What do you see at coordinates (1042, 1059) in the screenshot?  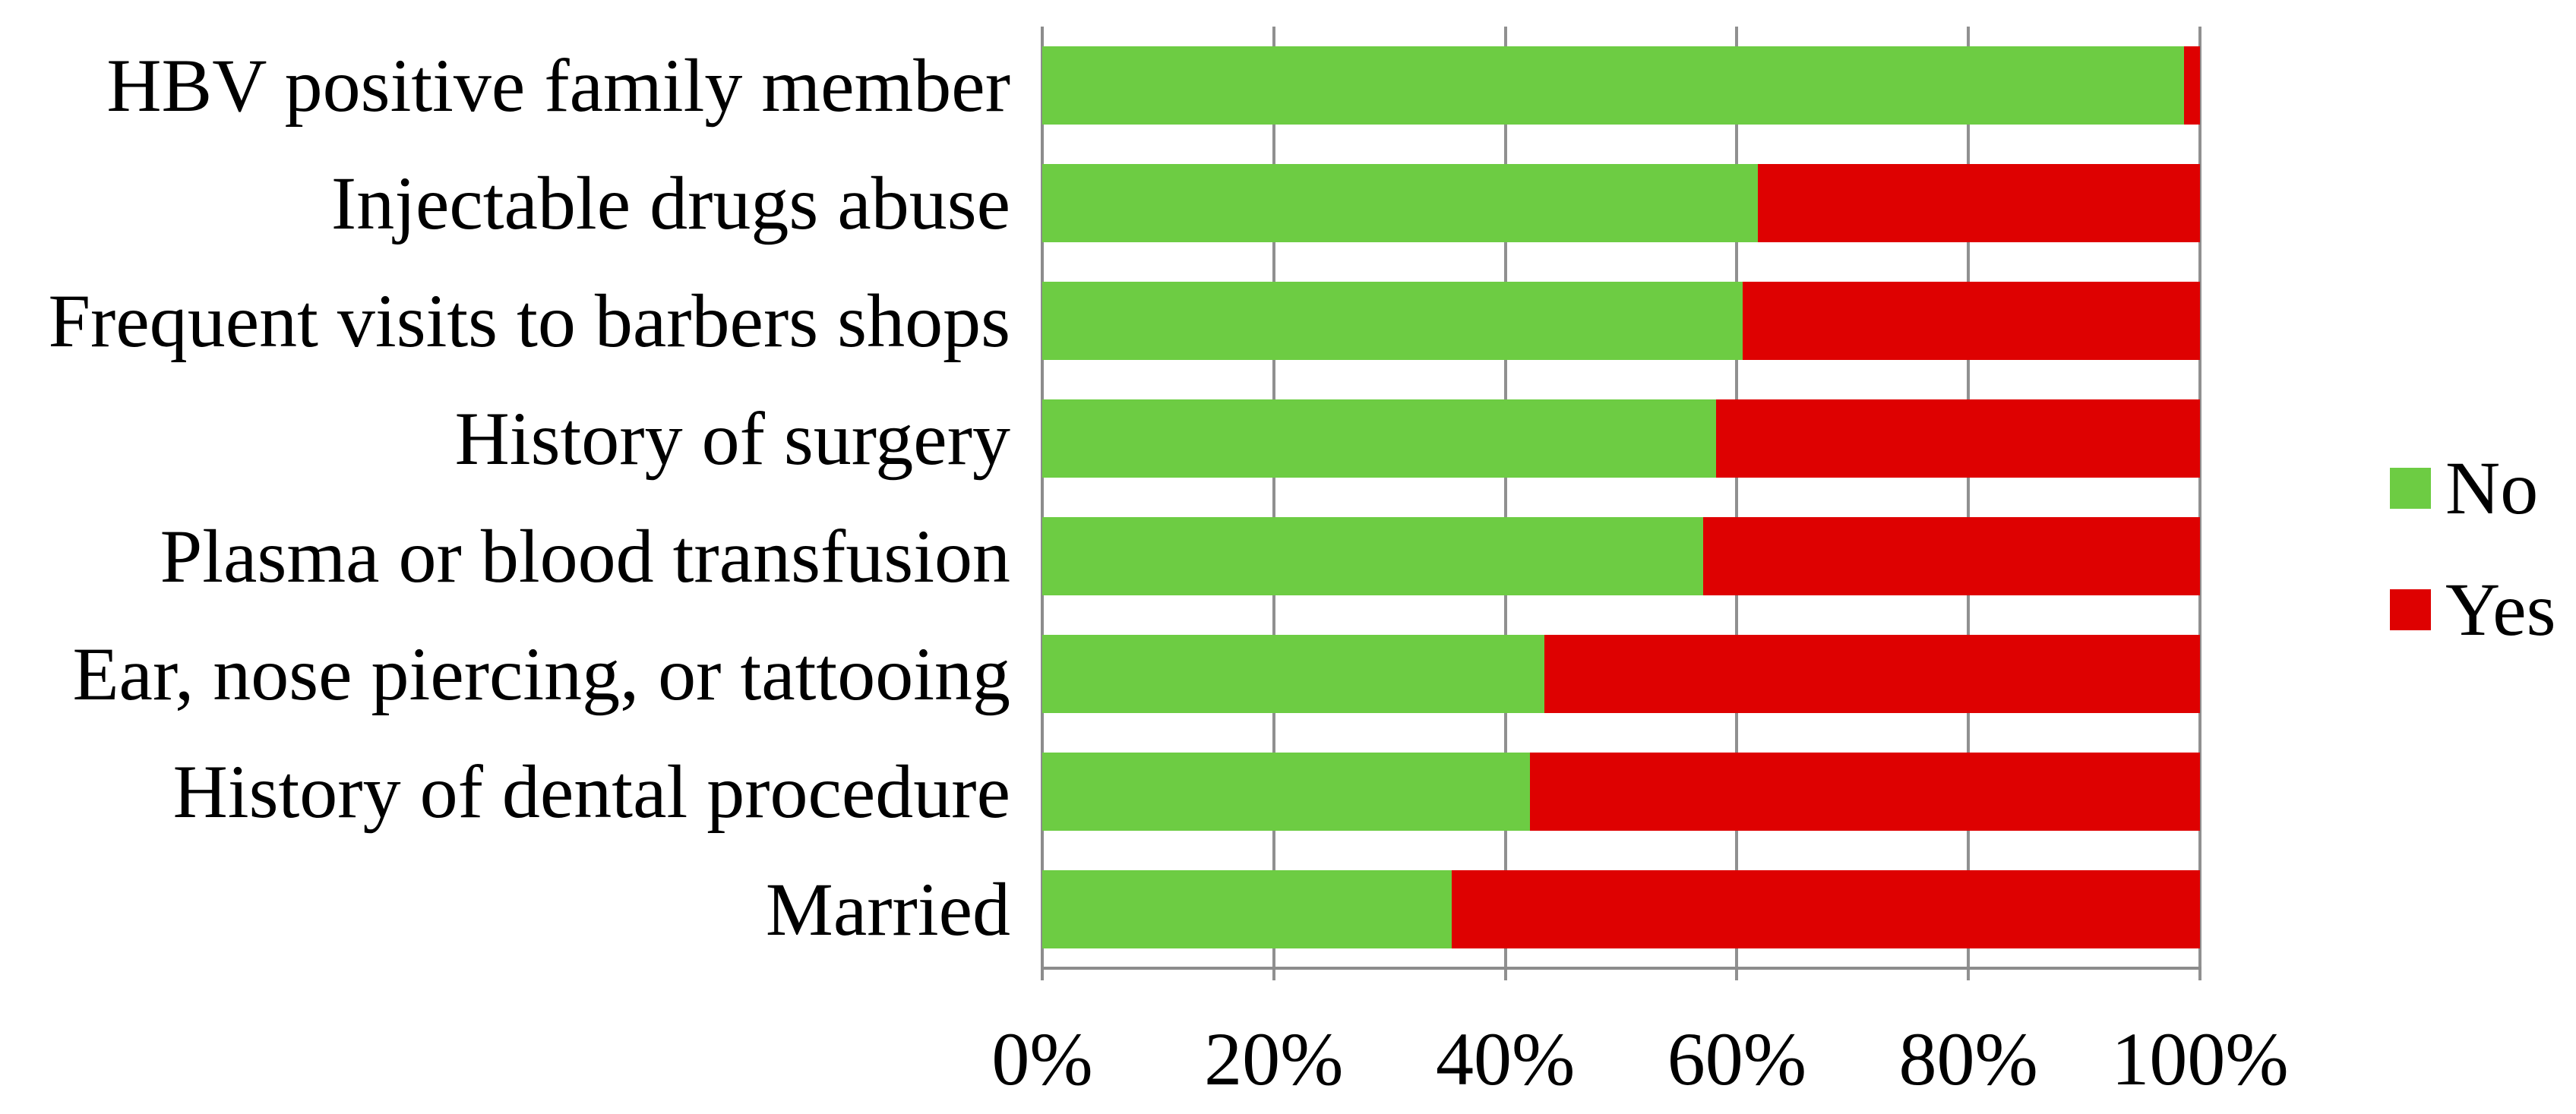 I see `x-tick-label: 0%` at bounding box center [1042, 1059].